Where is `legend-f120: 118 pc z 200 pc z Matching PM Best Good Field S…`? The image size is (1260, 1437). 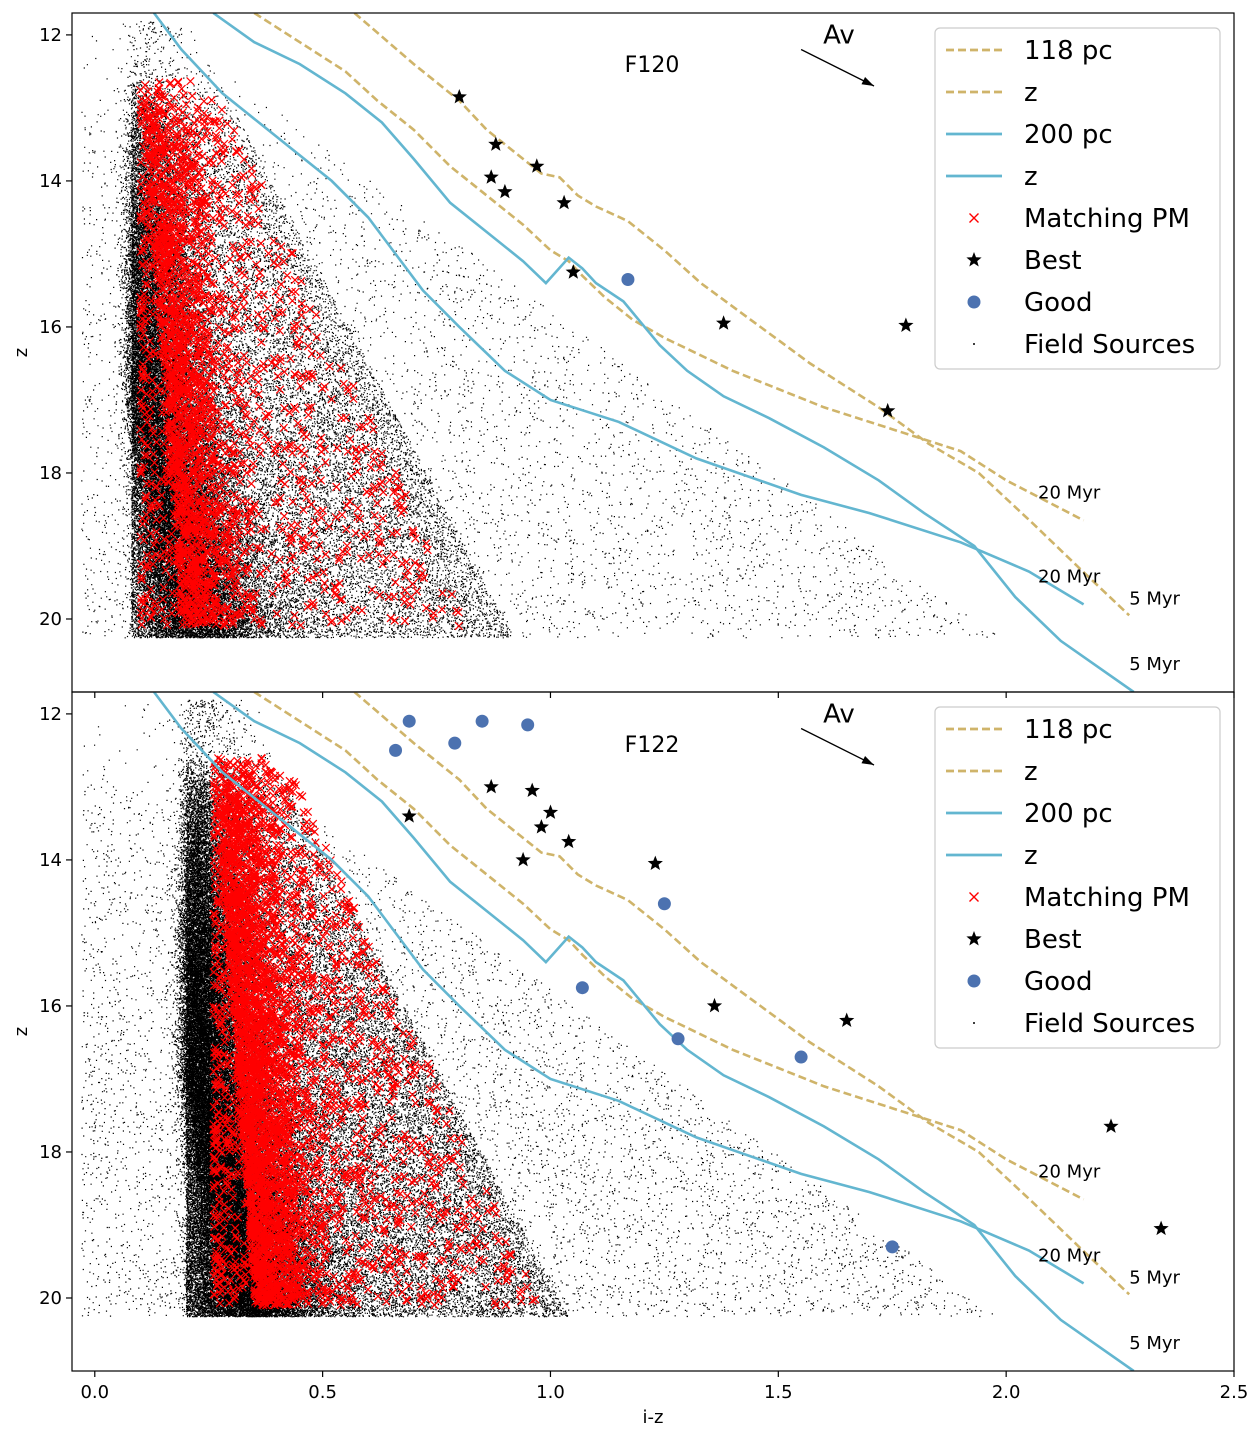 legend-f120: 118 pc z 200 pc z Matching PM Best Good Field S… is located at coordinates (1077, 198).